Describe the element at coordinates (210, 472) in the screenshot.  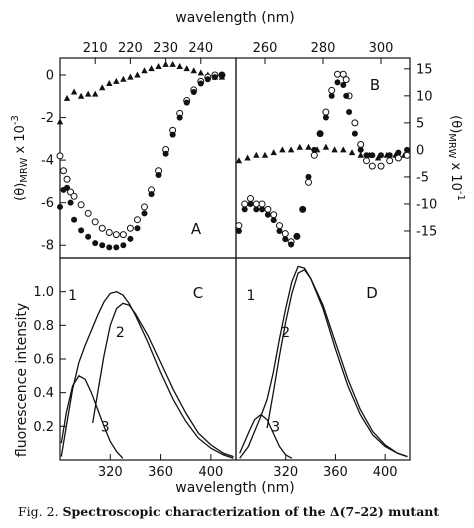
I see `x-tick-label-c: 400` at that location.